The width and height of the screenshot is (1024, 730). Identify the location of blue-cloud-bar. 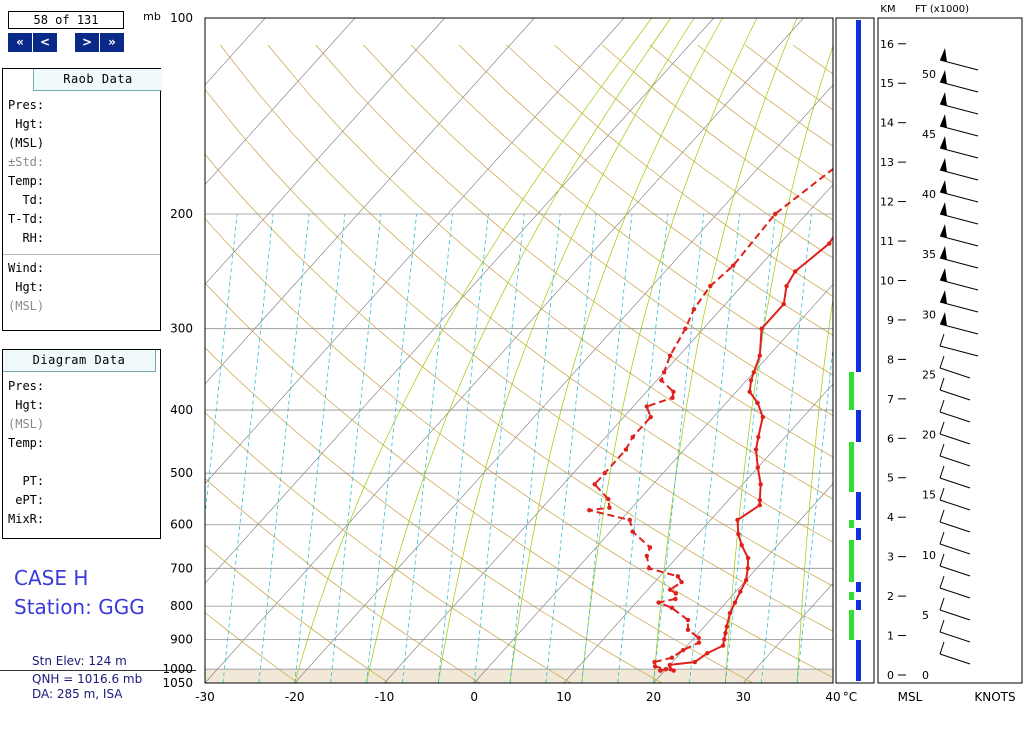
(858, 350).